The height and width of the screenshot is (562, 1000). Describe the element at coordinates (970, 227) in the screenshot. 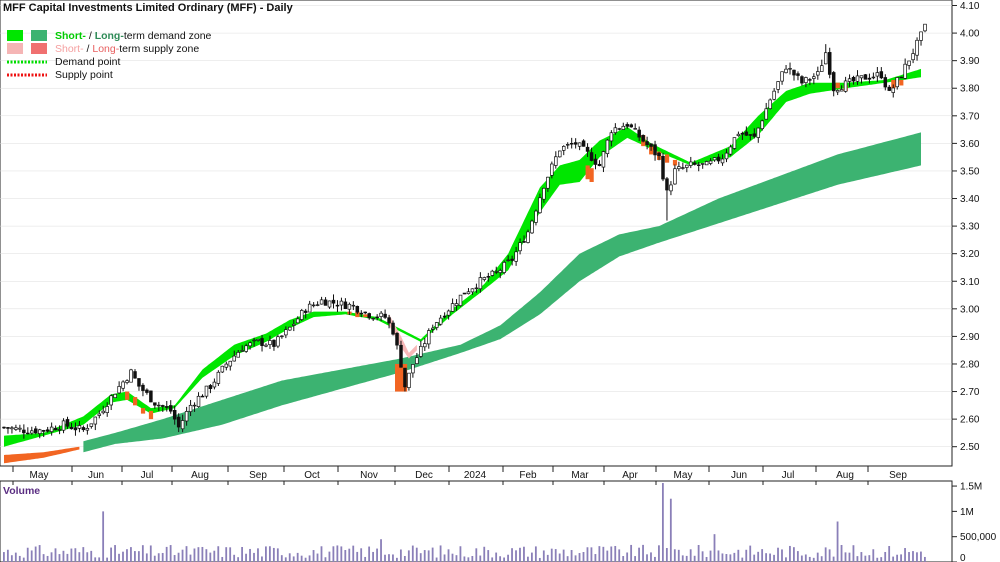

I see `price-tick-label: 3.30` at that location.